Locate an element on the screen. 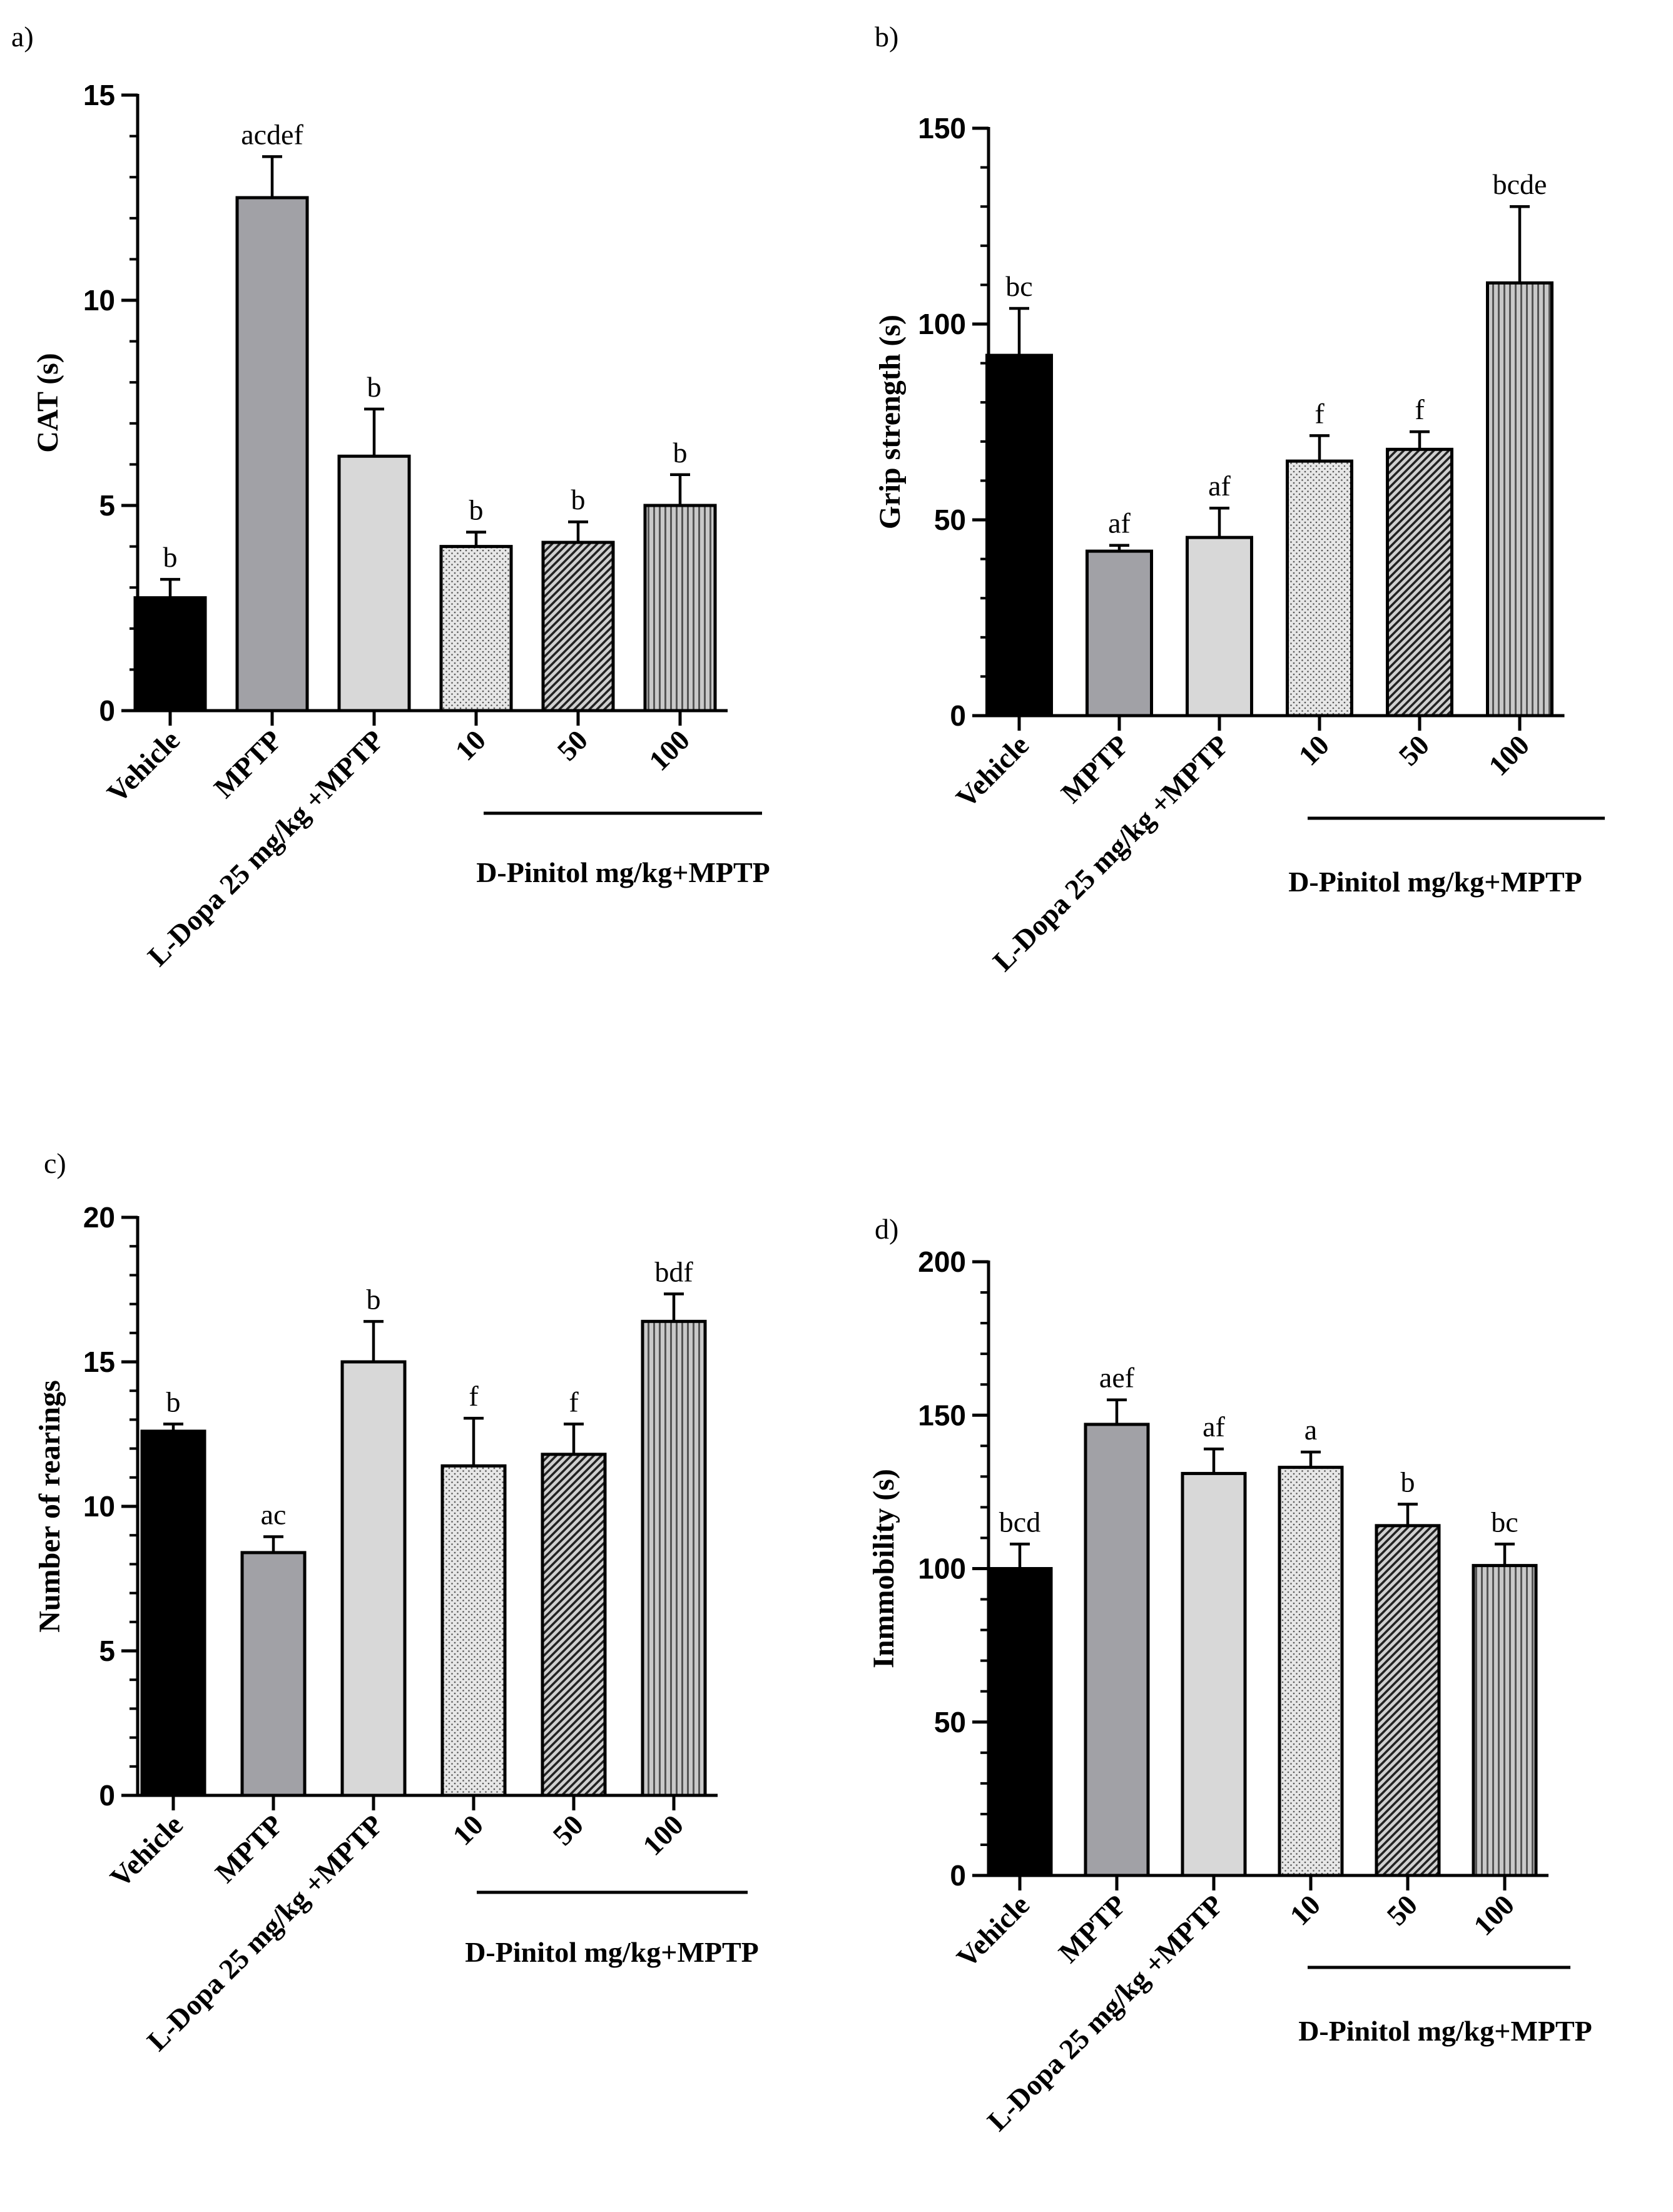  y-axis-label: CAT (s) is located at coordinates (48, 403).